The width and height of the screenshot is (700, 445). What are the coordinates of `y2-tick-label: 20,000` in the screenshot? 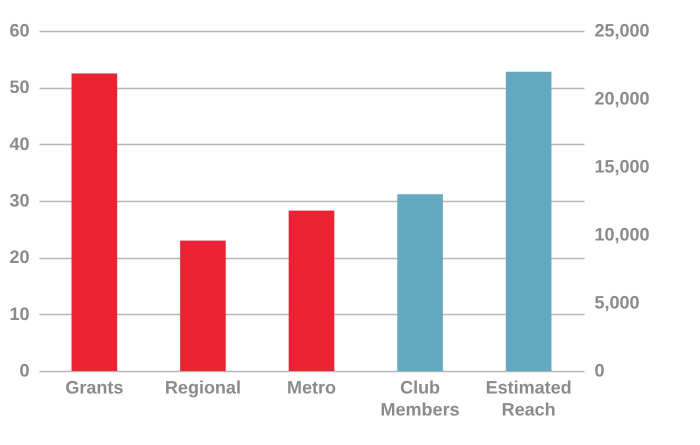 It's located at (622, 98).